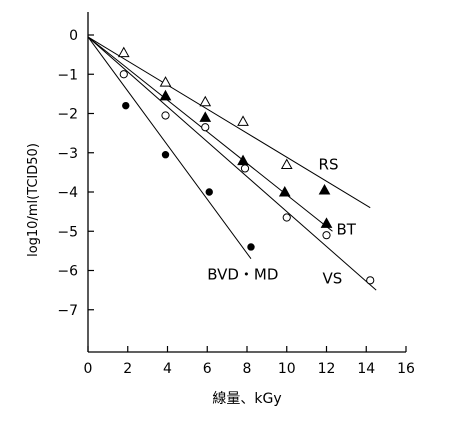 The width and height of the screenshot is (473, 428). I want to click on x-tick-label: 0, so click(88, 369).